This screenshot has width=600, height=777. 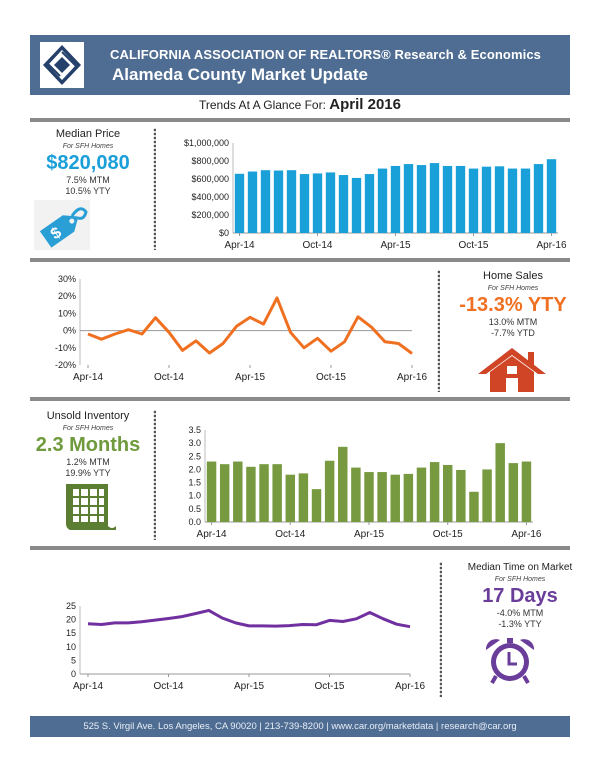 I want to click on y-tick-label: 0, so click(x=73, y=674).